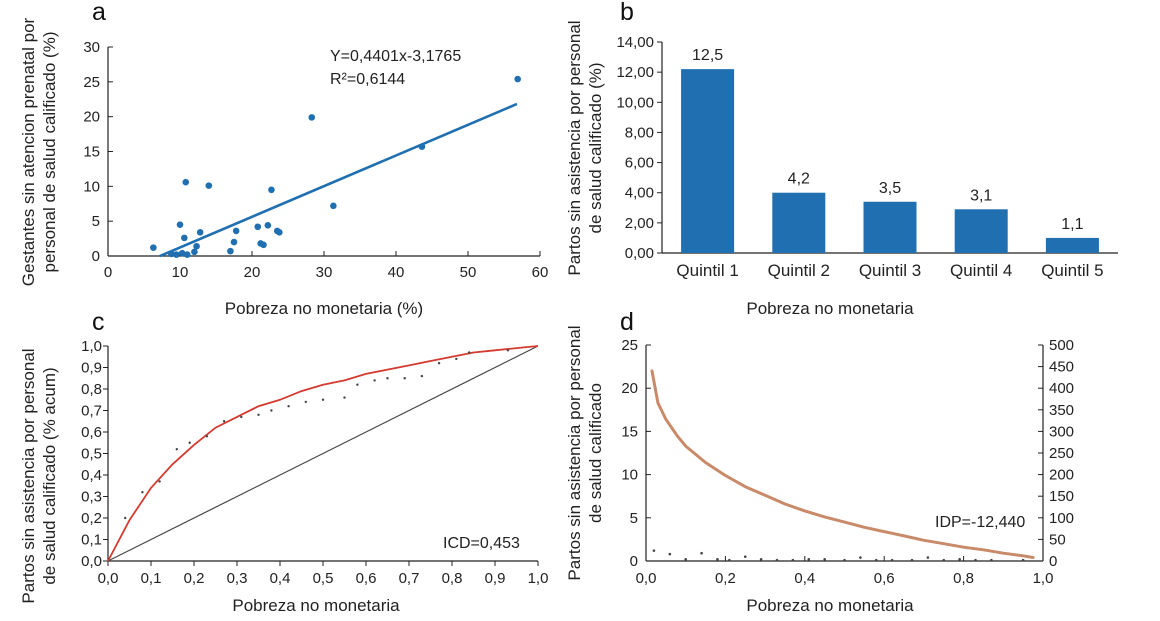 The image size is (1160, 621). Describe the element at coordinates (91, 152) in the screenshot. I see `panel-a-y-tick-label: 15` at that location.